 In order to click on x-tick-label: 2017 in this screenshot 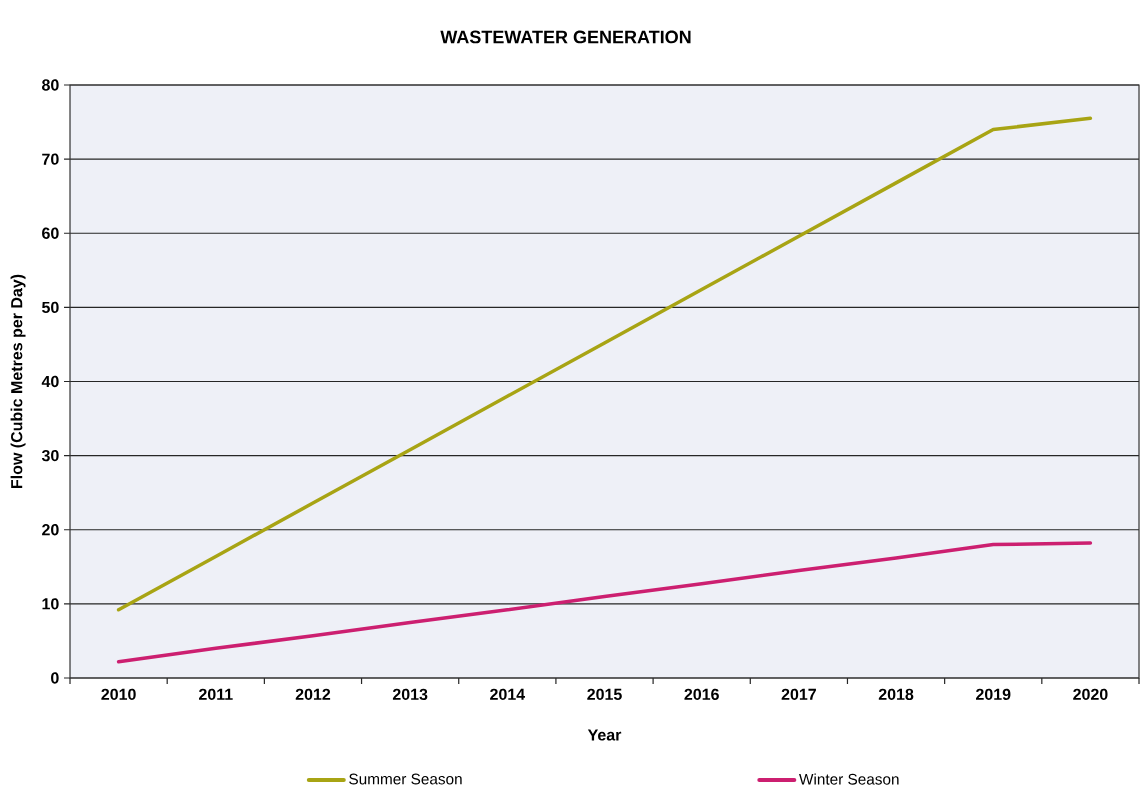, I will do `click(798, 694)`.